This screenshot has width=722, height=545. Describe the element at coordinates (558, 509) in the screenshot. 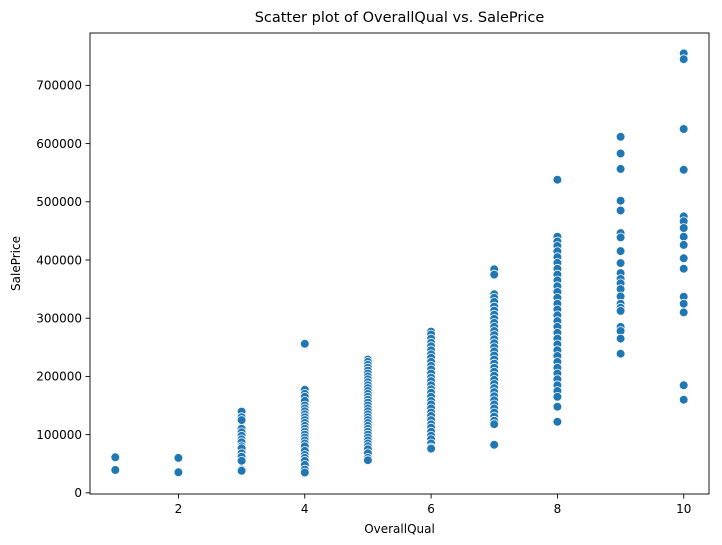

I see `x-tick-label-8: 8` at that location.